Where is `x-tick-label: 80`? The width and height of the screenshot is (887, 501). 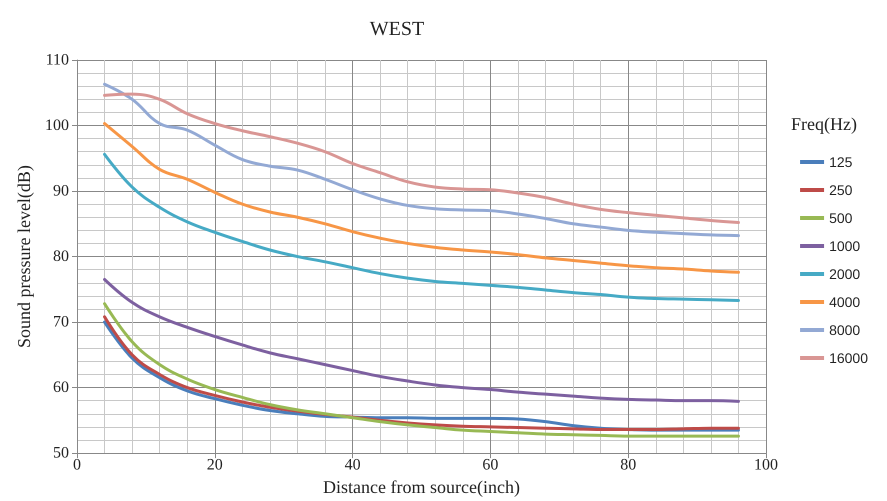
x-tick-label: 80 is located at coordinates (628, 465).